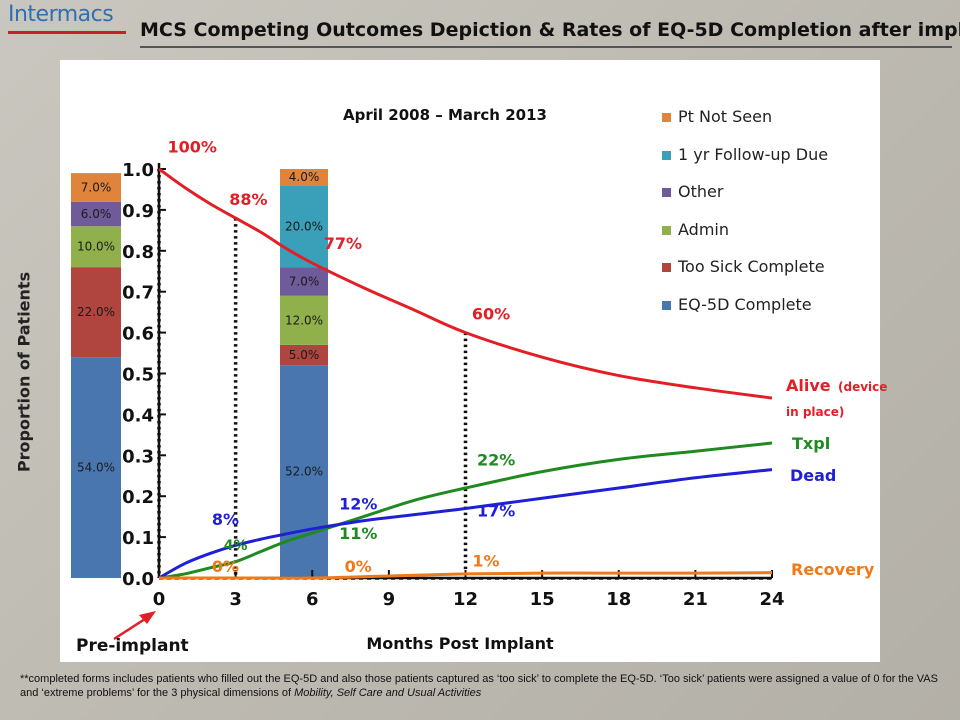 Image resolution: width=960 pixels, height=720 pixels. I want to click on x-tick-label: 12, so click(465, 599).